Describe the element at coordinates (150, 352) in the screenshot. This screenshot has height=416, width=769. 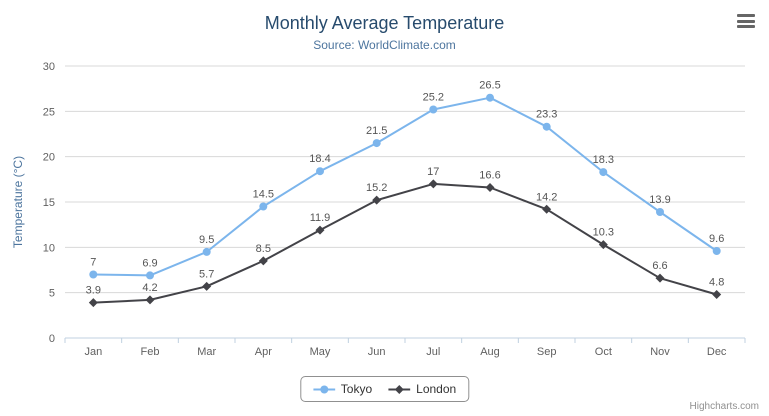
I see `x-axis-tick-label: Feb` at that location.